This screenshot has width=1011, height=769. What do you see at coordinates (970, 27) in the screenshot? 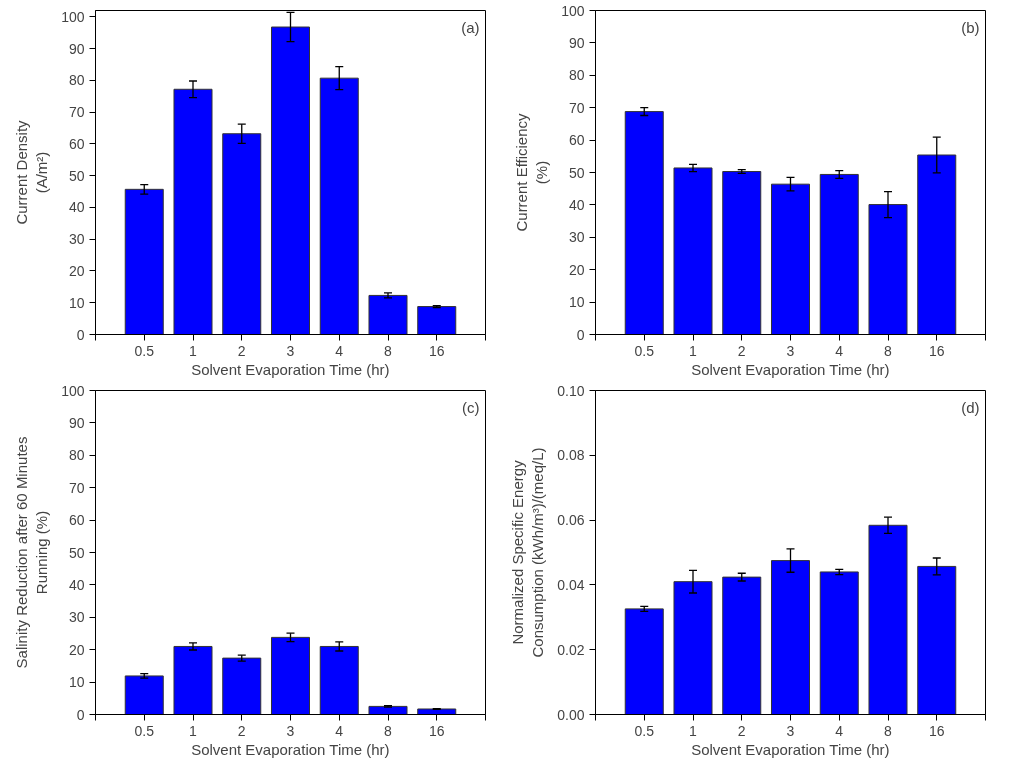
I see `annotation: (b)` at bounding box center [970, 27].